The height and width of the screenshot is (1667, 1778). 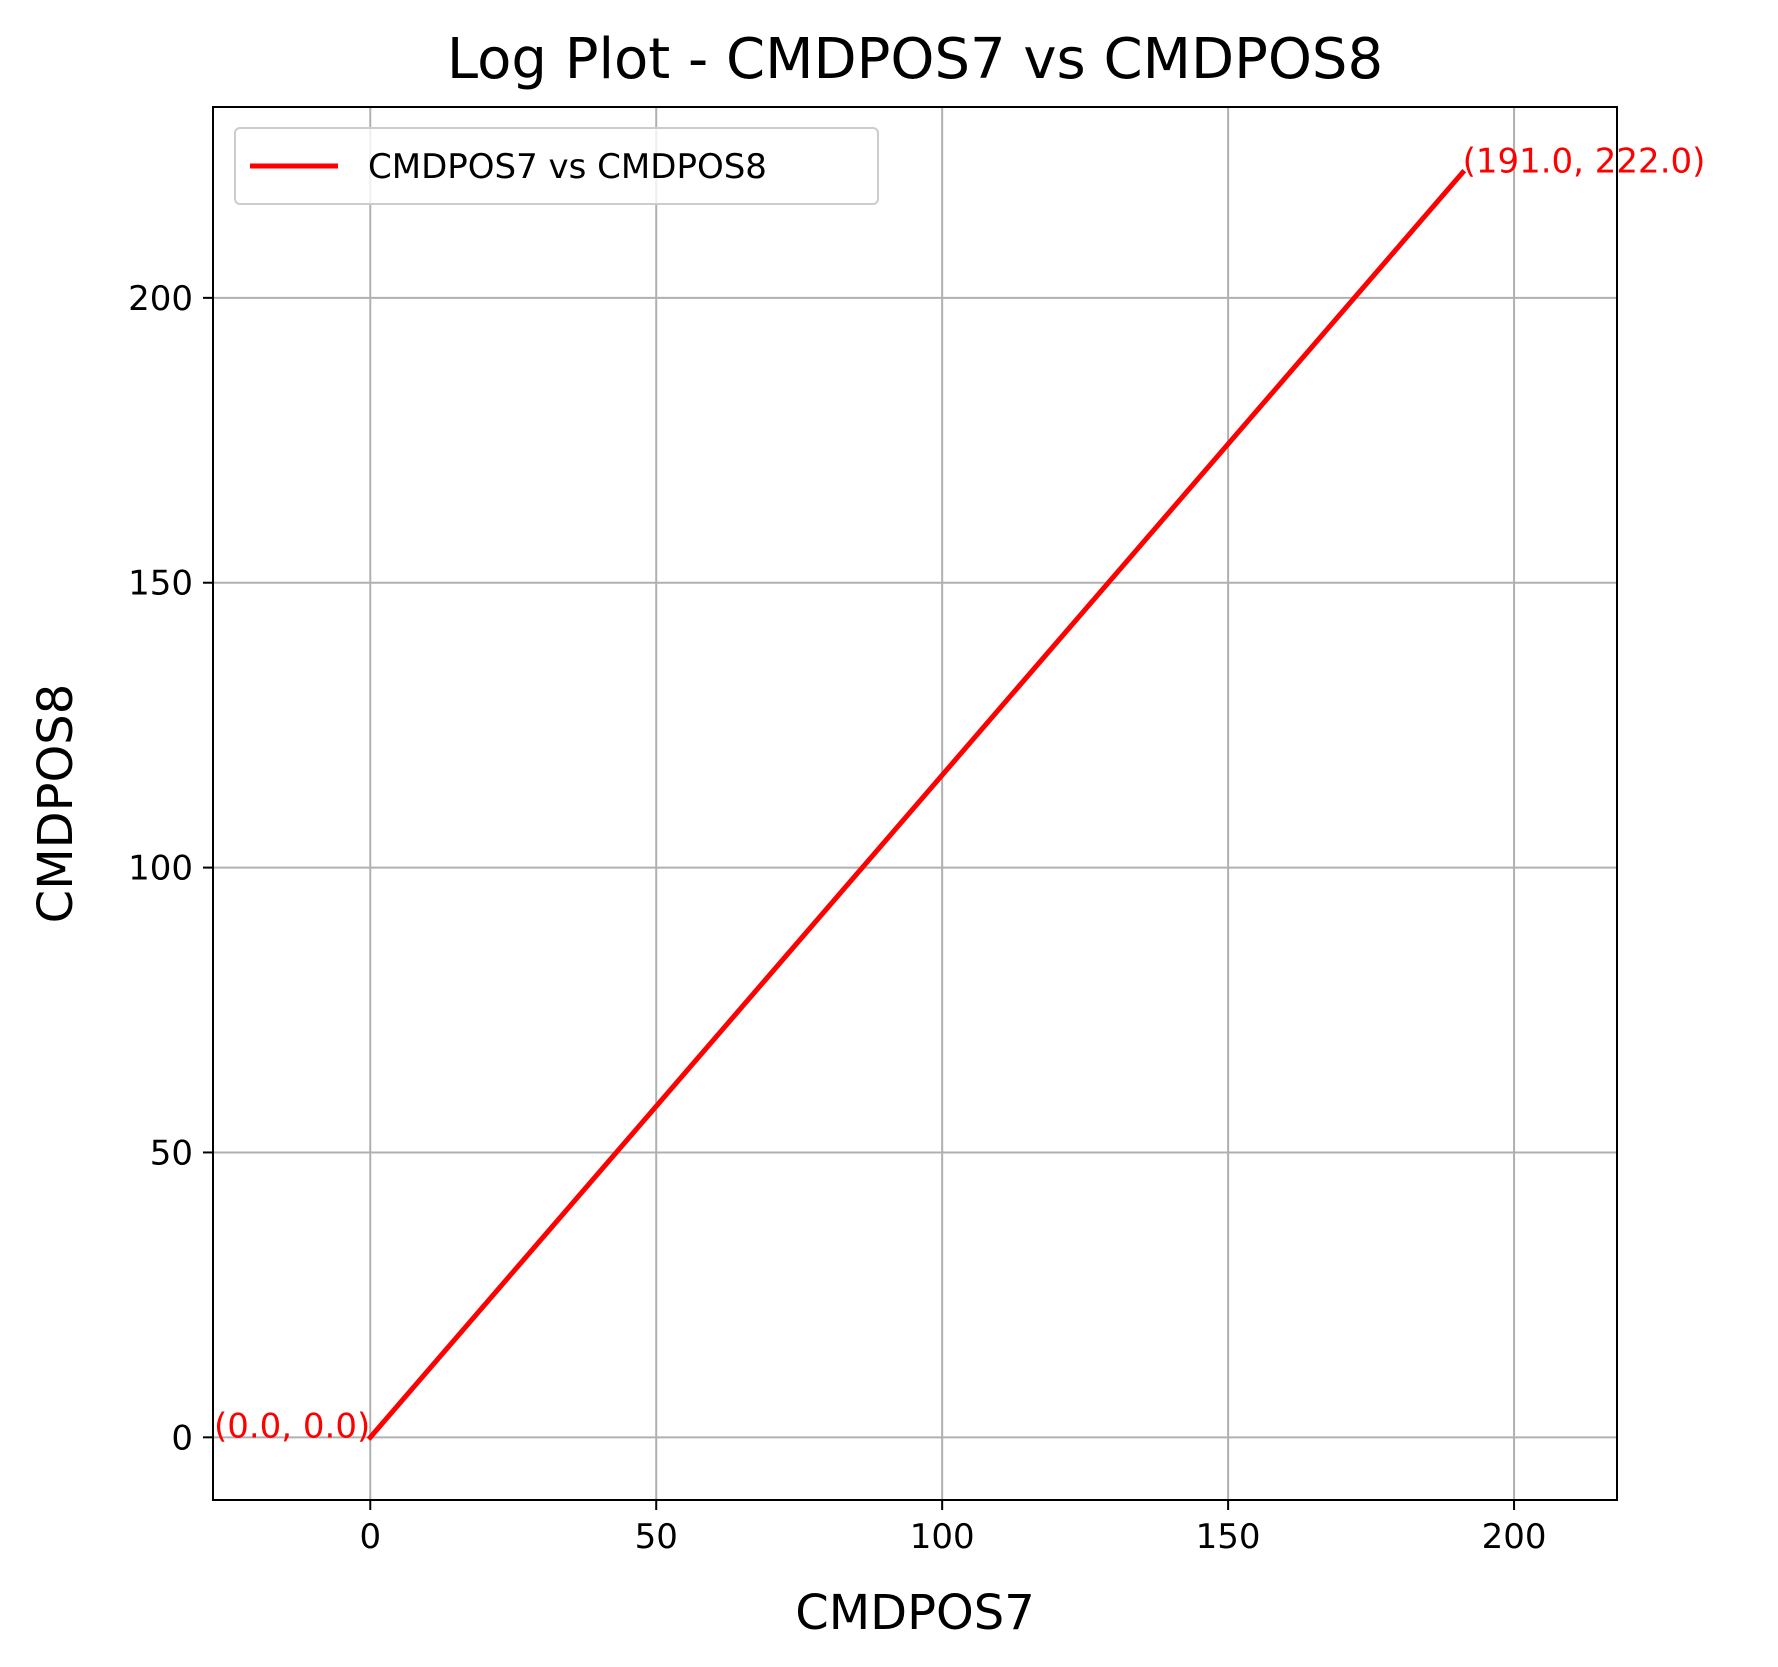 What do you see at coordinates (56, 804) in the screenshot?
I see `y-axis-label: CMDPOS8` at bounding box center [56, 804].